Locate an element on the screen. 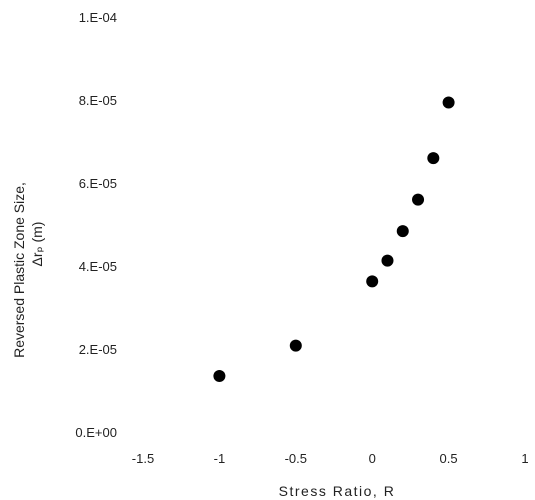 The image size is (535, 500). y-tick-label: 1.E-04 is located at coordinates (98, 17).